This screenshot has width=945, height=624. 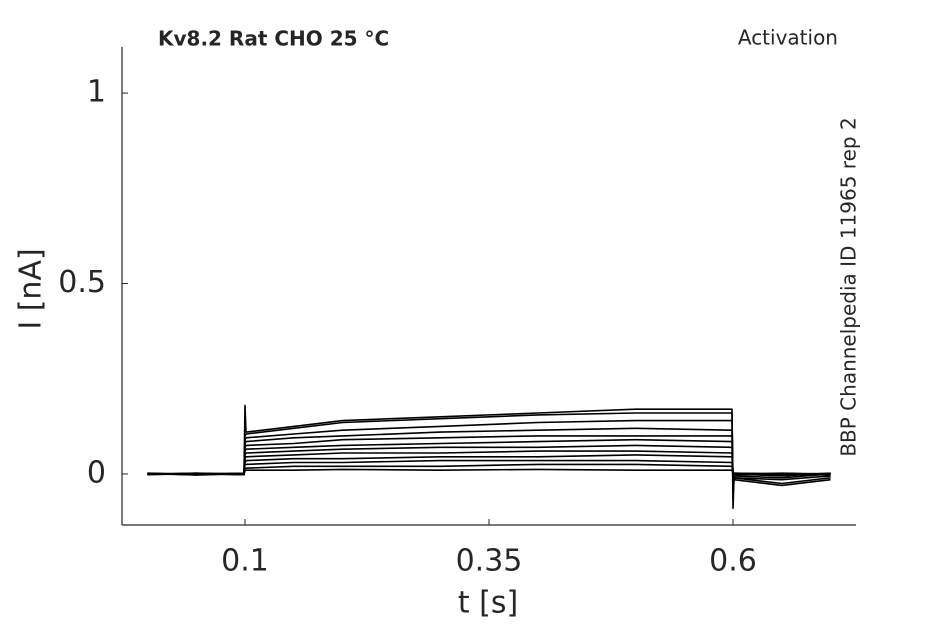 What do you see at coordinates (489, 561) in the screenshot?
I see `x-tick-label: 0.35` at bounding box center [489, 561].